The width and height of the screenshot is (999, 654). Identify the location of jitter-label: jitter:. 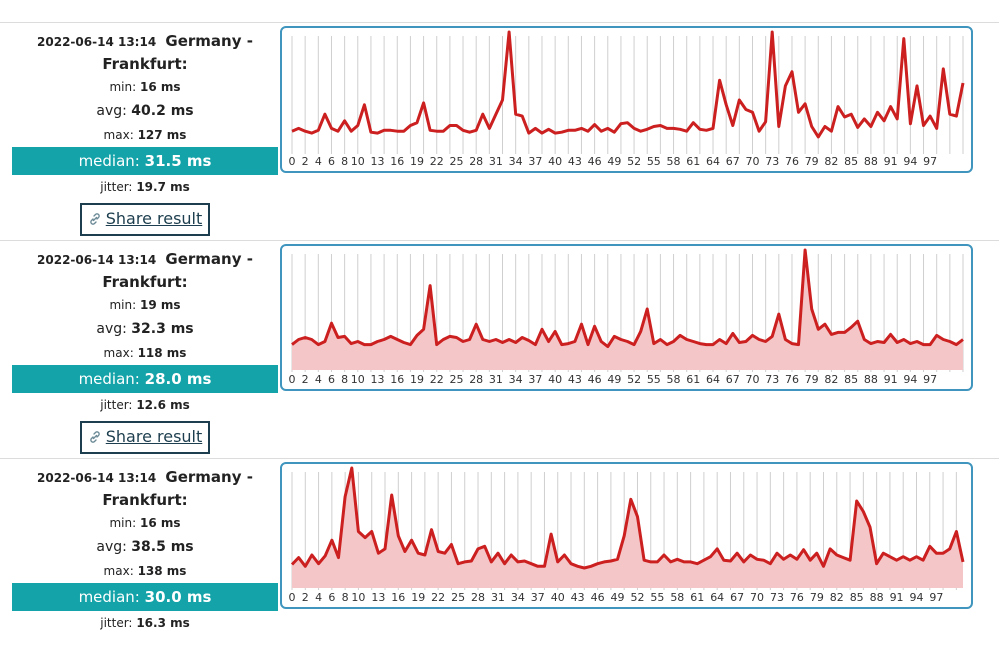
(116, 187).